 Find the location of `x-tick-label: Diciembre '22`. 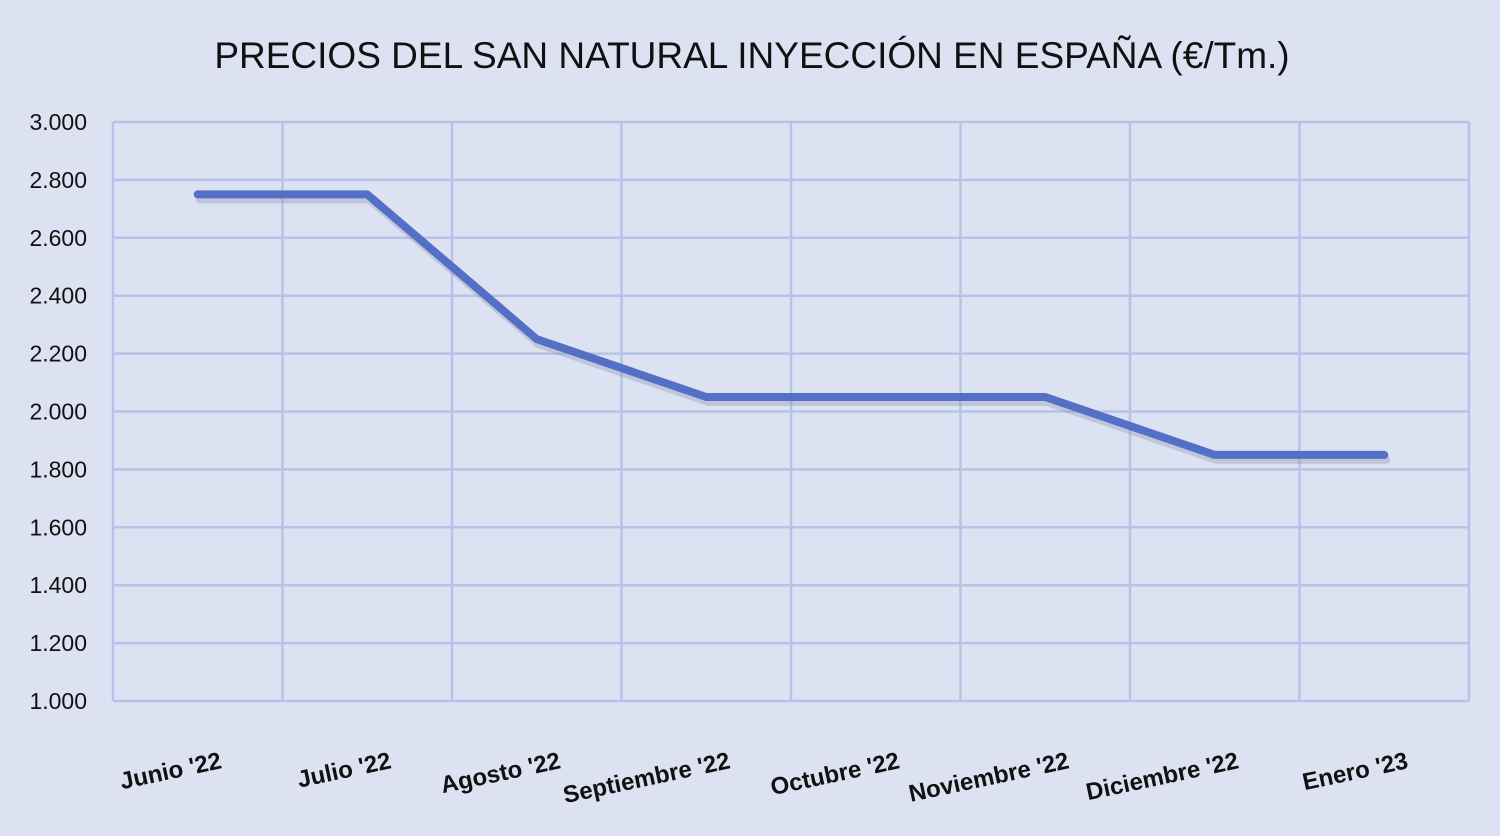

x-tick-label: Diciembre '22 is located at coordinates (1162, 776).